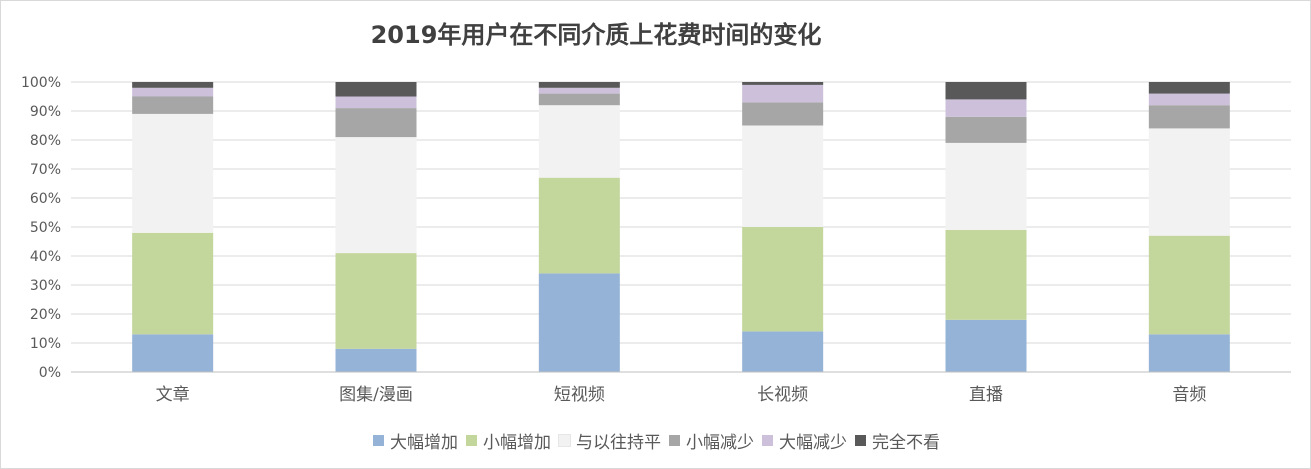 Image resolution: width=1311 pixels, height=469 pixels. I want to click on legend-item: 小幅减少, so click(711, 440).